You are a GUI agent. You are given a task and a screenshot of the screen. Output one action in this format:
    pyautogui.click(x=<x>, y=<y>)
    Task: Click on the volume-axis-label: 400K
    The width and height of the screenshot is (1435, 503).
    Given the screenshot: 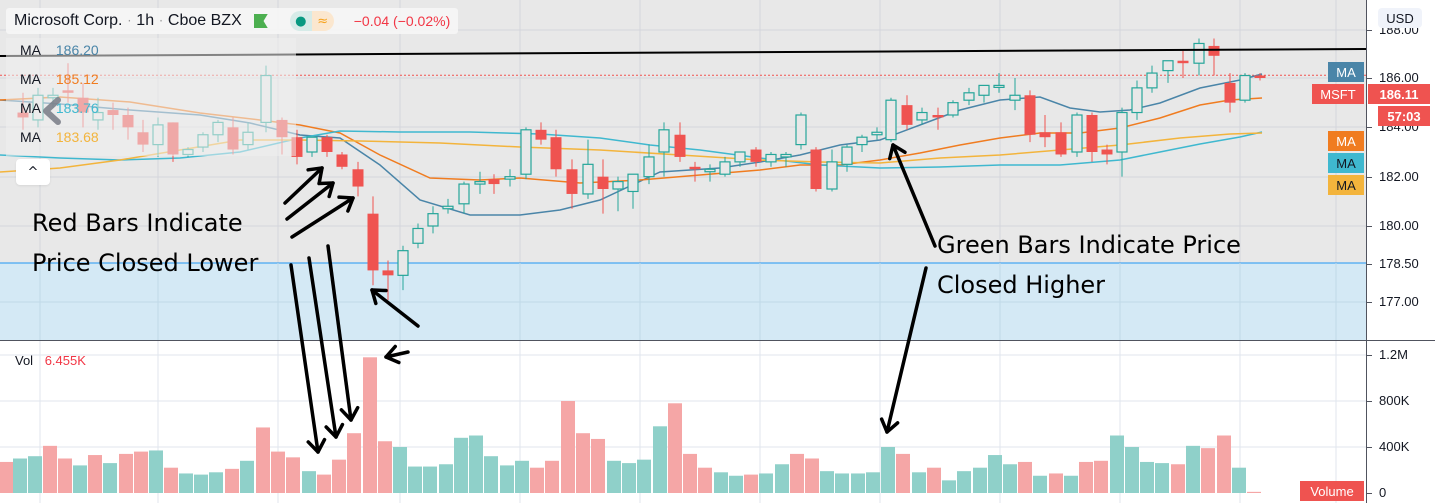 What is the action you would take?
    pyautogui.click(x=1394, y=446)
    